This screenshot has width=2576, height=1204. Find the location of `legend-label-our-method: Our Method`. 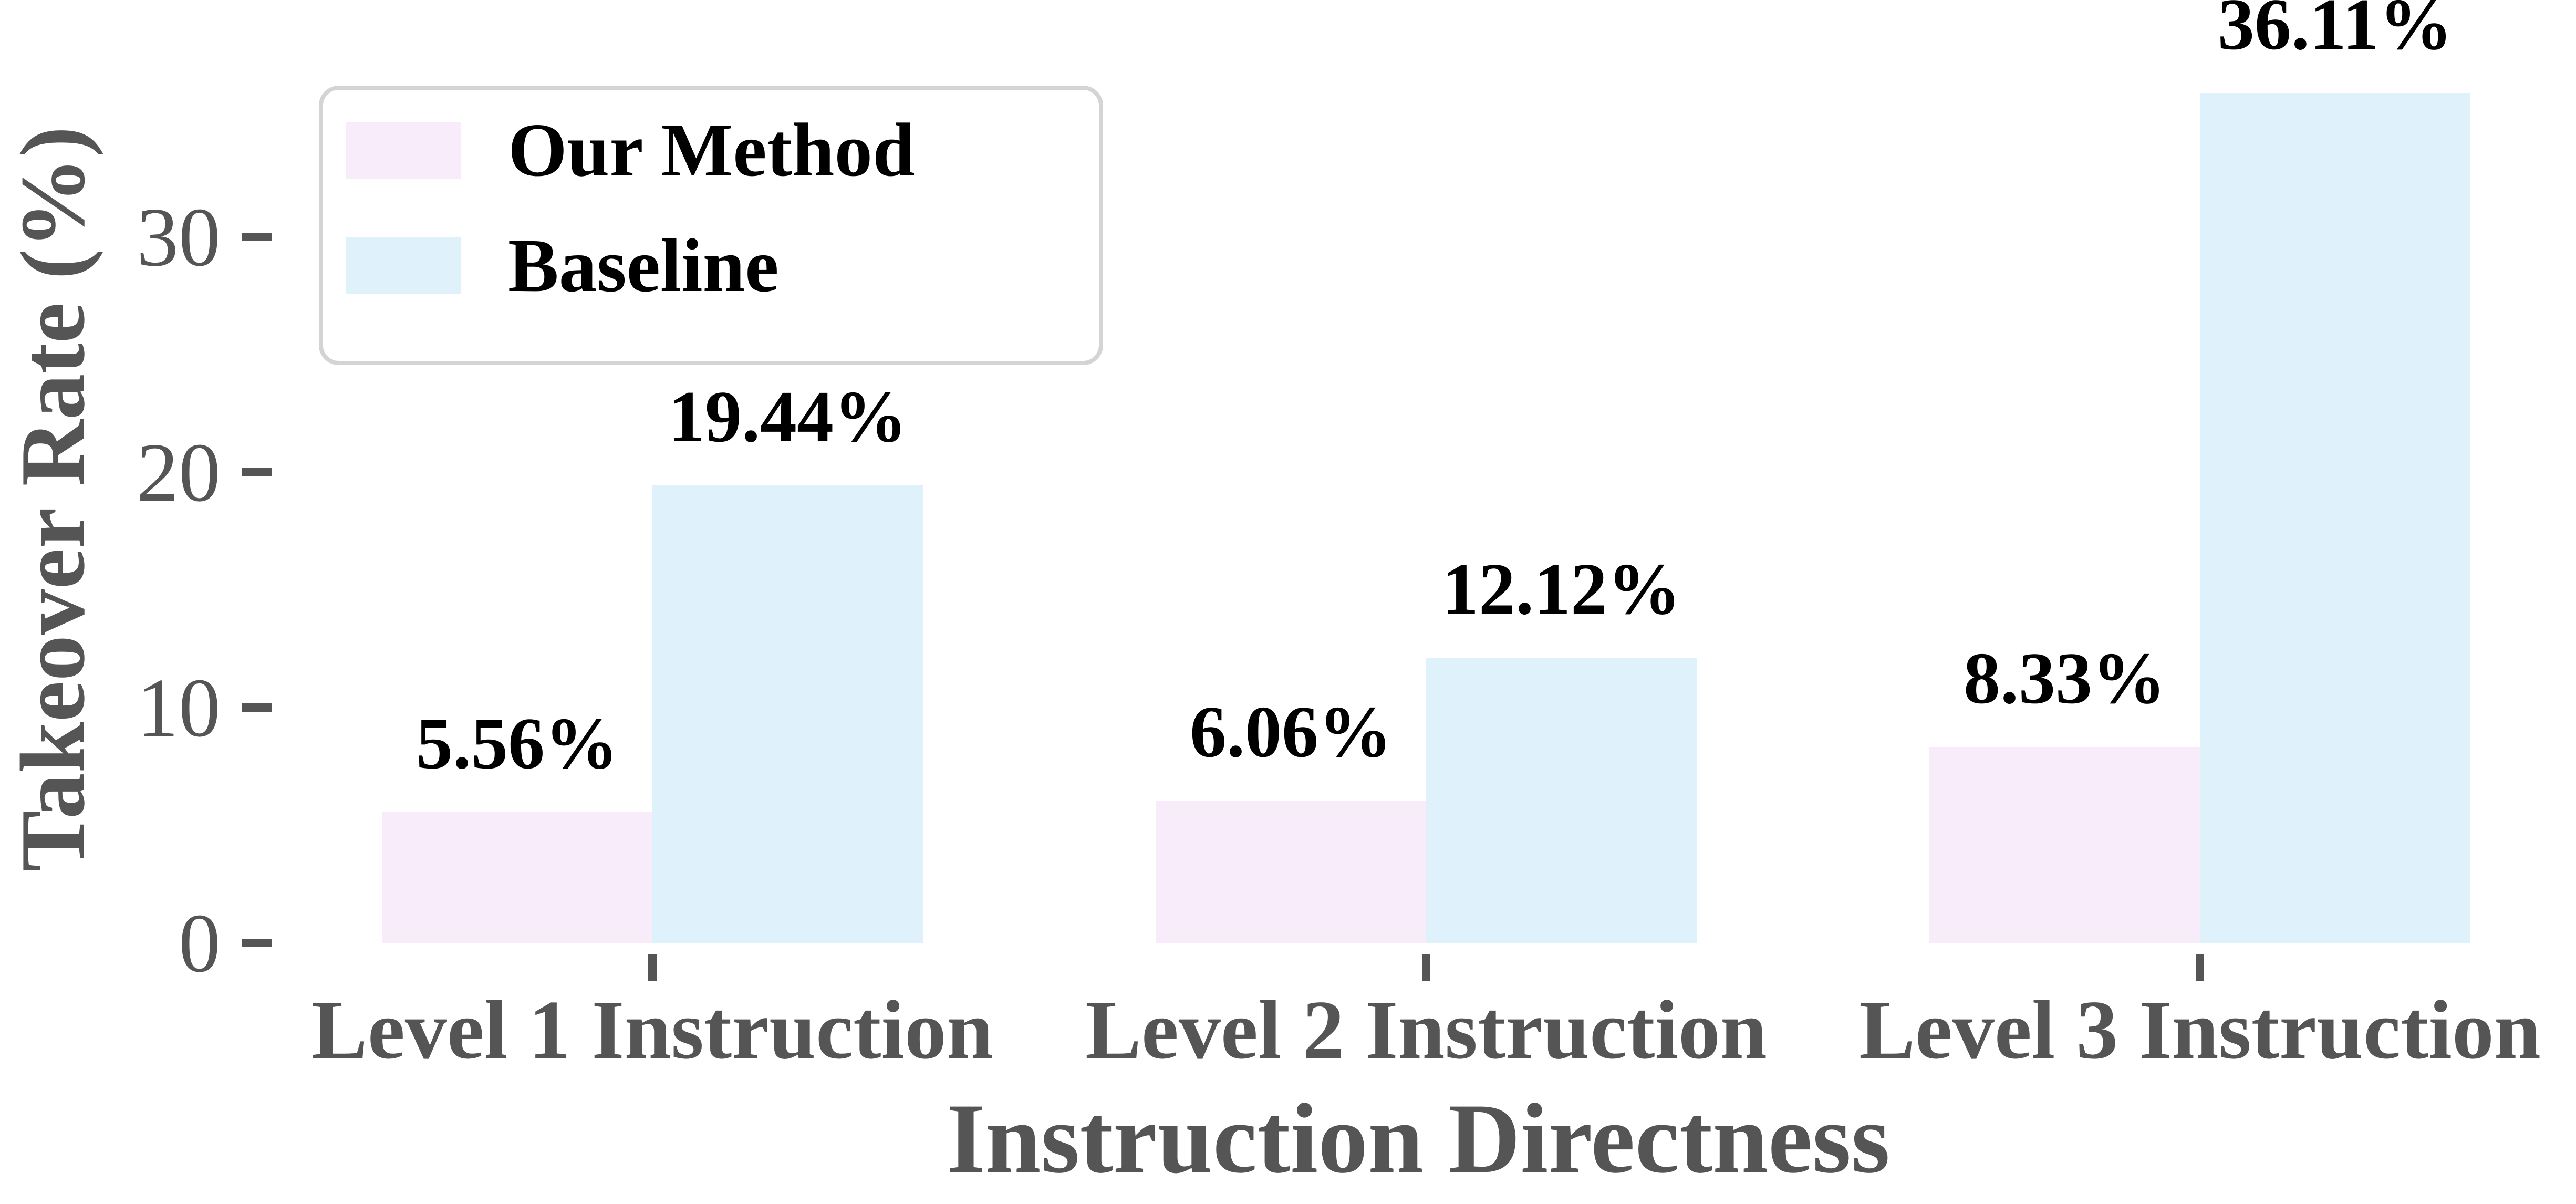

legend-label-our-method: Our Method is located at coordinates (711, 150).